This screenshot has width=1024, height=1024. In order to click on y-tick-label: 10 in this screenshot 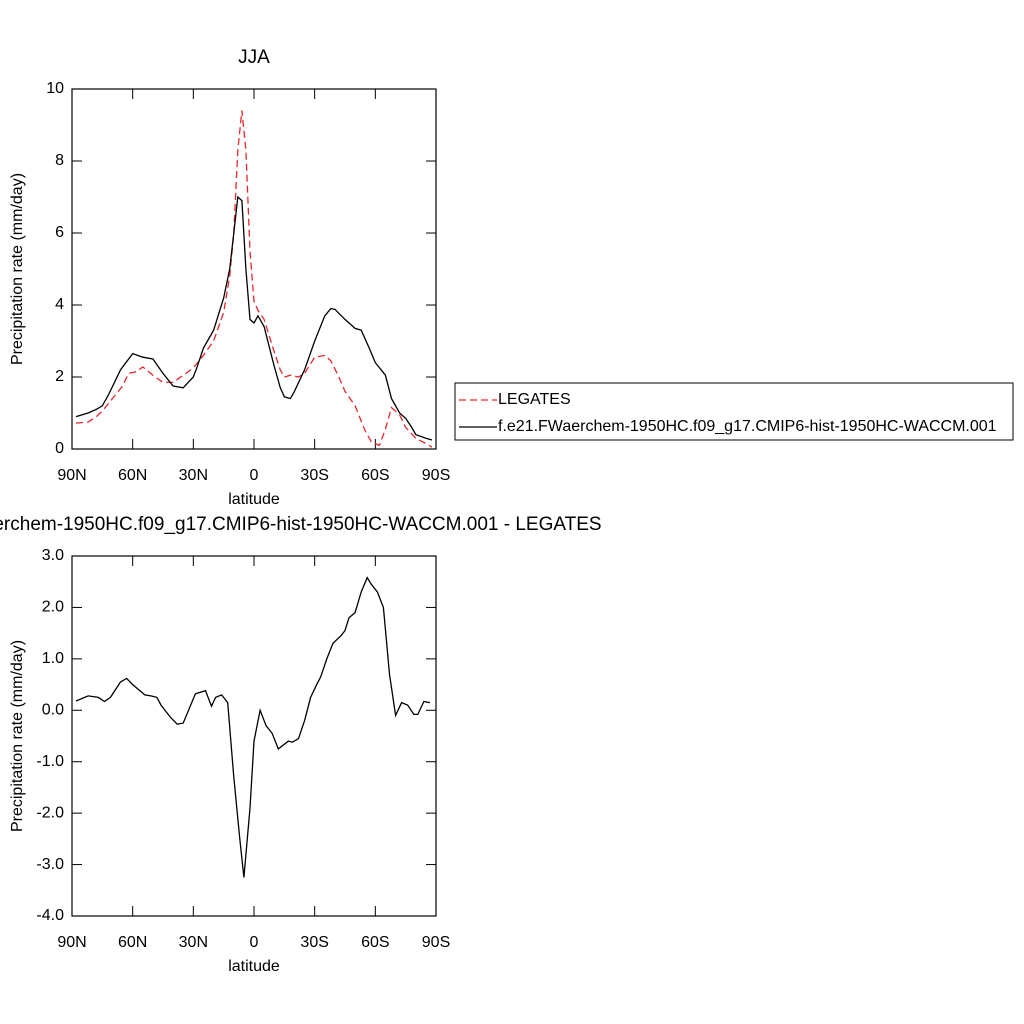, I will do `click(55, 88)`.